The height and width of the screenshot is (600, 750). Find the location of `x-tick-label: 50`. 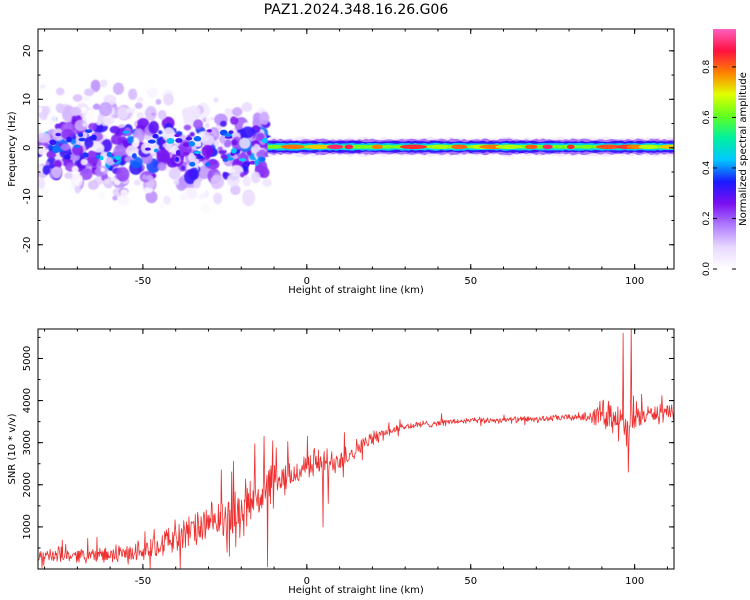

x-tick-label: 50 is located at coordinates (470, 281).